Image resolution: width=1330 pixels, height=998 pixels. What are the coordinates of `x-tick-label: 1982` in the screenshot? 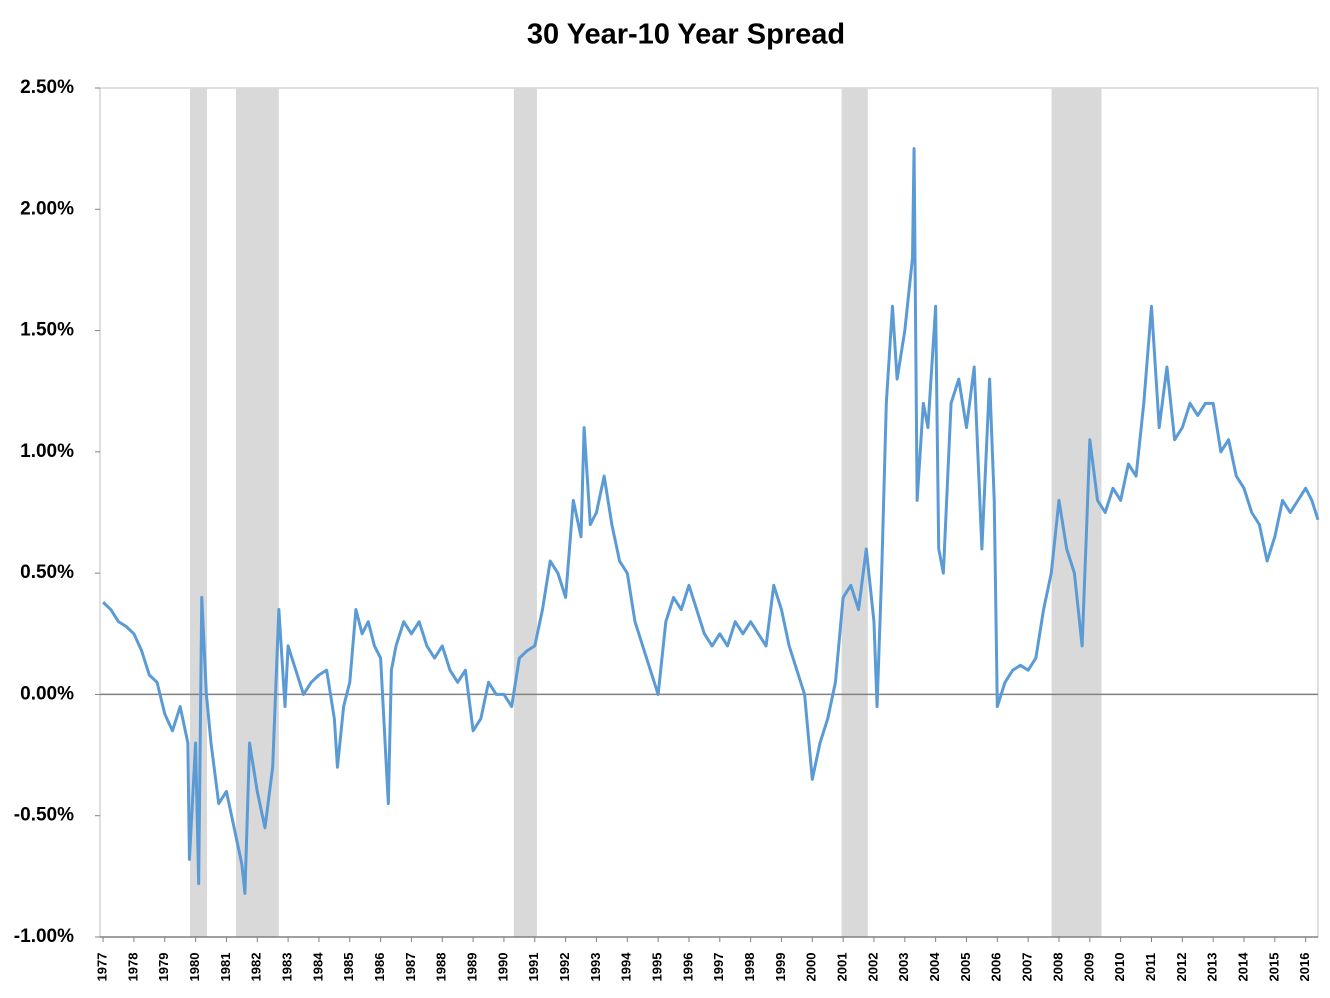 It's located at (256, 967).